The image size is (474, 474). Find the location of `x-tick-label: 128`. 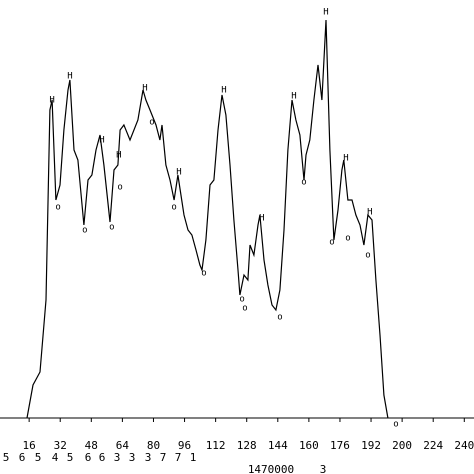

x-tick-label: 128 is located at coordinates (247, 445).